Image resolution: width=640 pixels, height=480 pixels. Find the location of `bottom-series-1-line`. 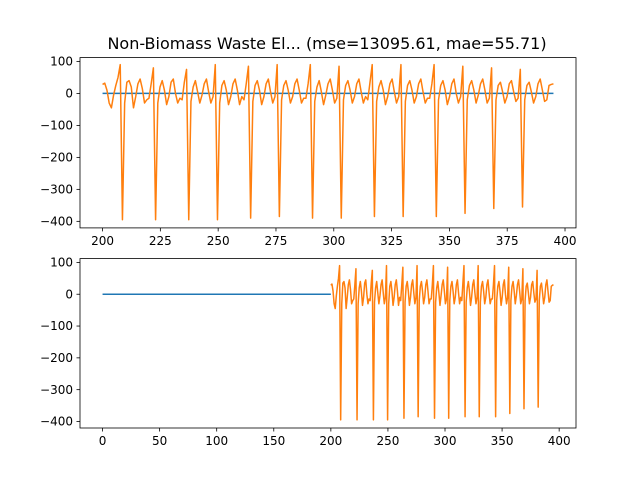

bottom-series-1-line is located at coordinates (442, 342).